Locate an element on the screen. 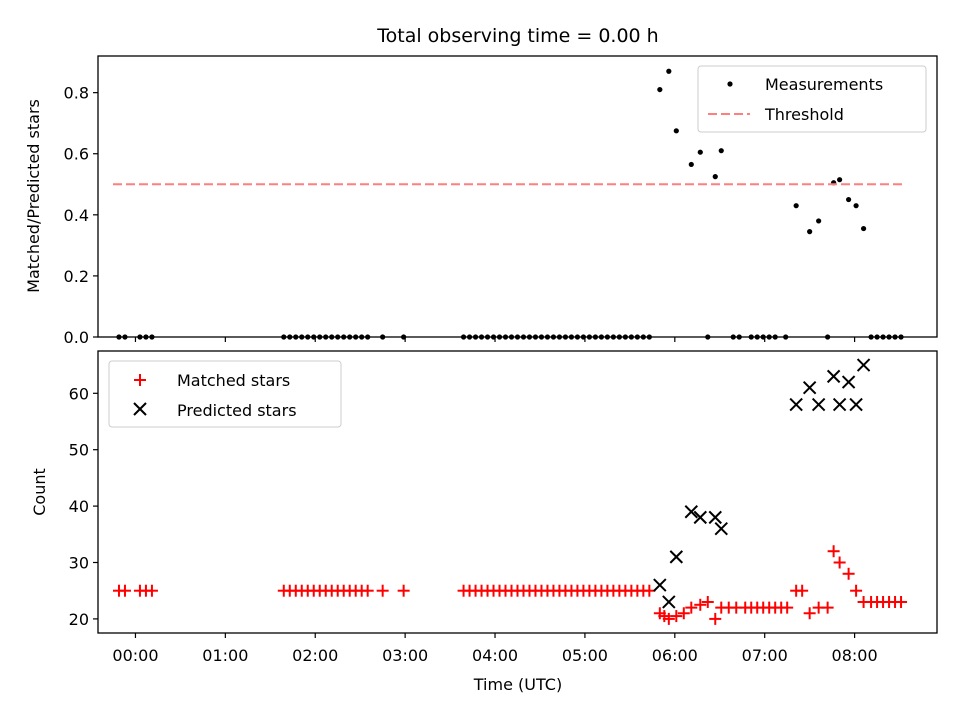  top-y-tick-label: 0.8 is located at coordinates (76, 93).